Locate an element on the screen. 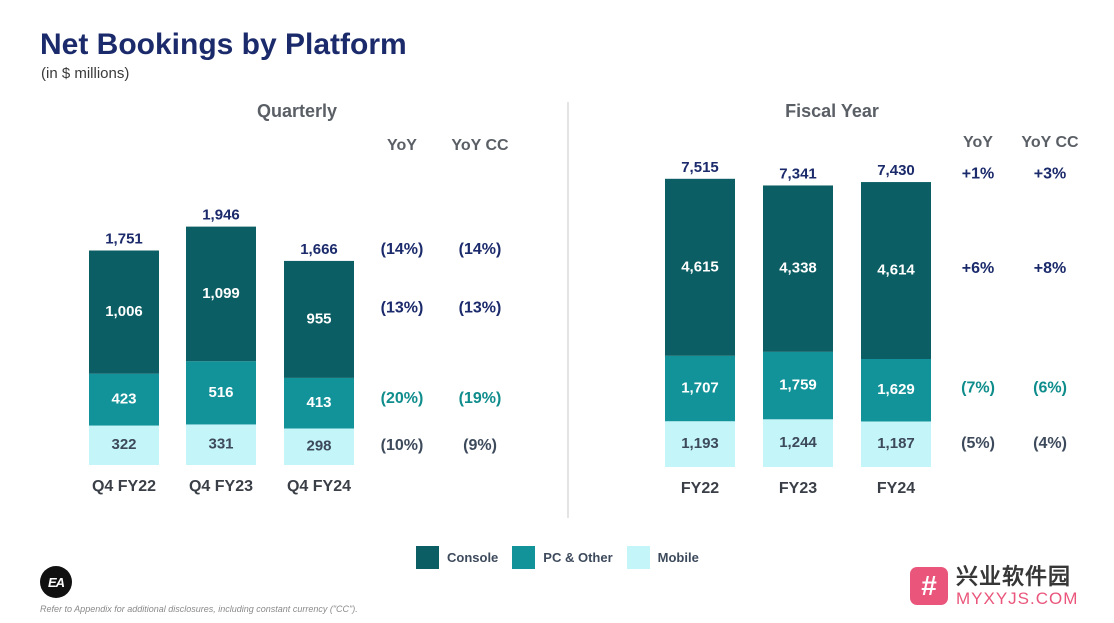  fiscal-year-bar-pc-other-fy23 is located at coordinates (798, 385).